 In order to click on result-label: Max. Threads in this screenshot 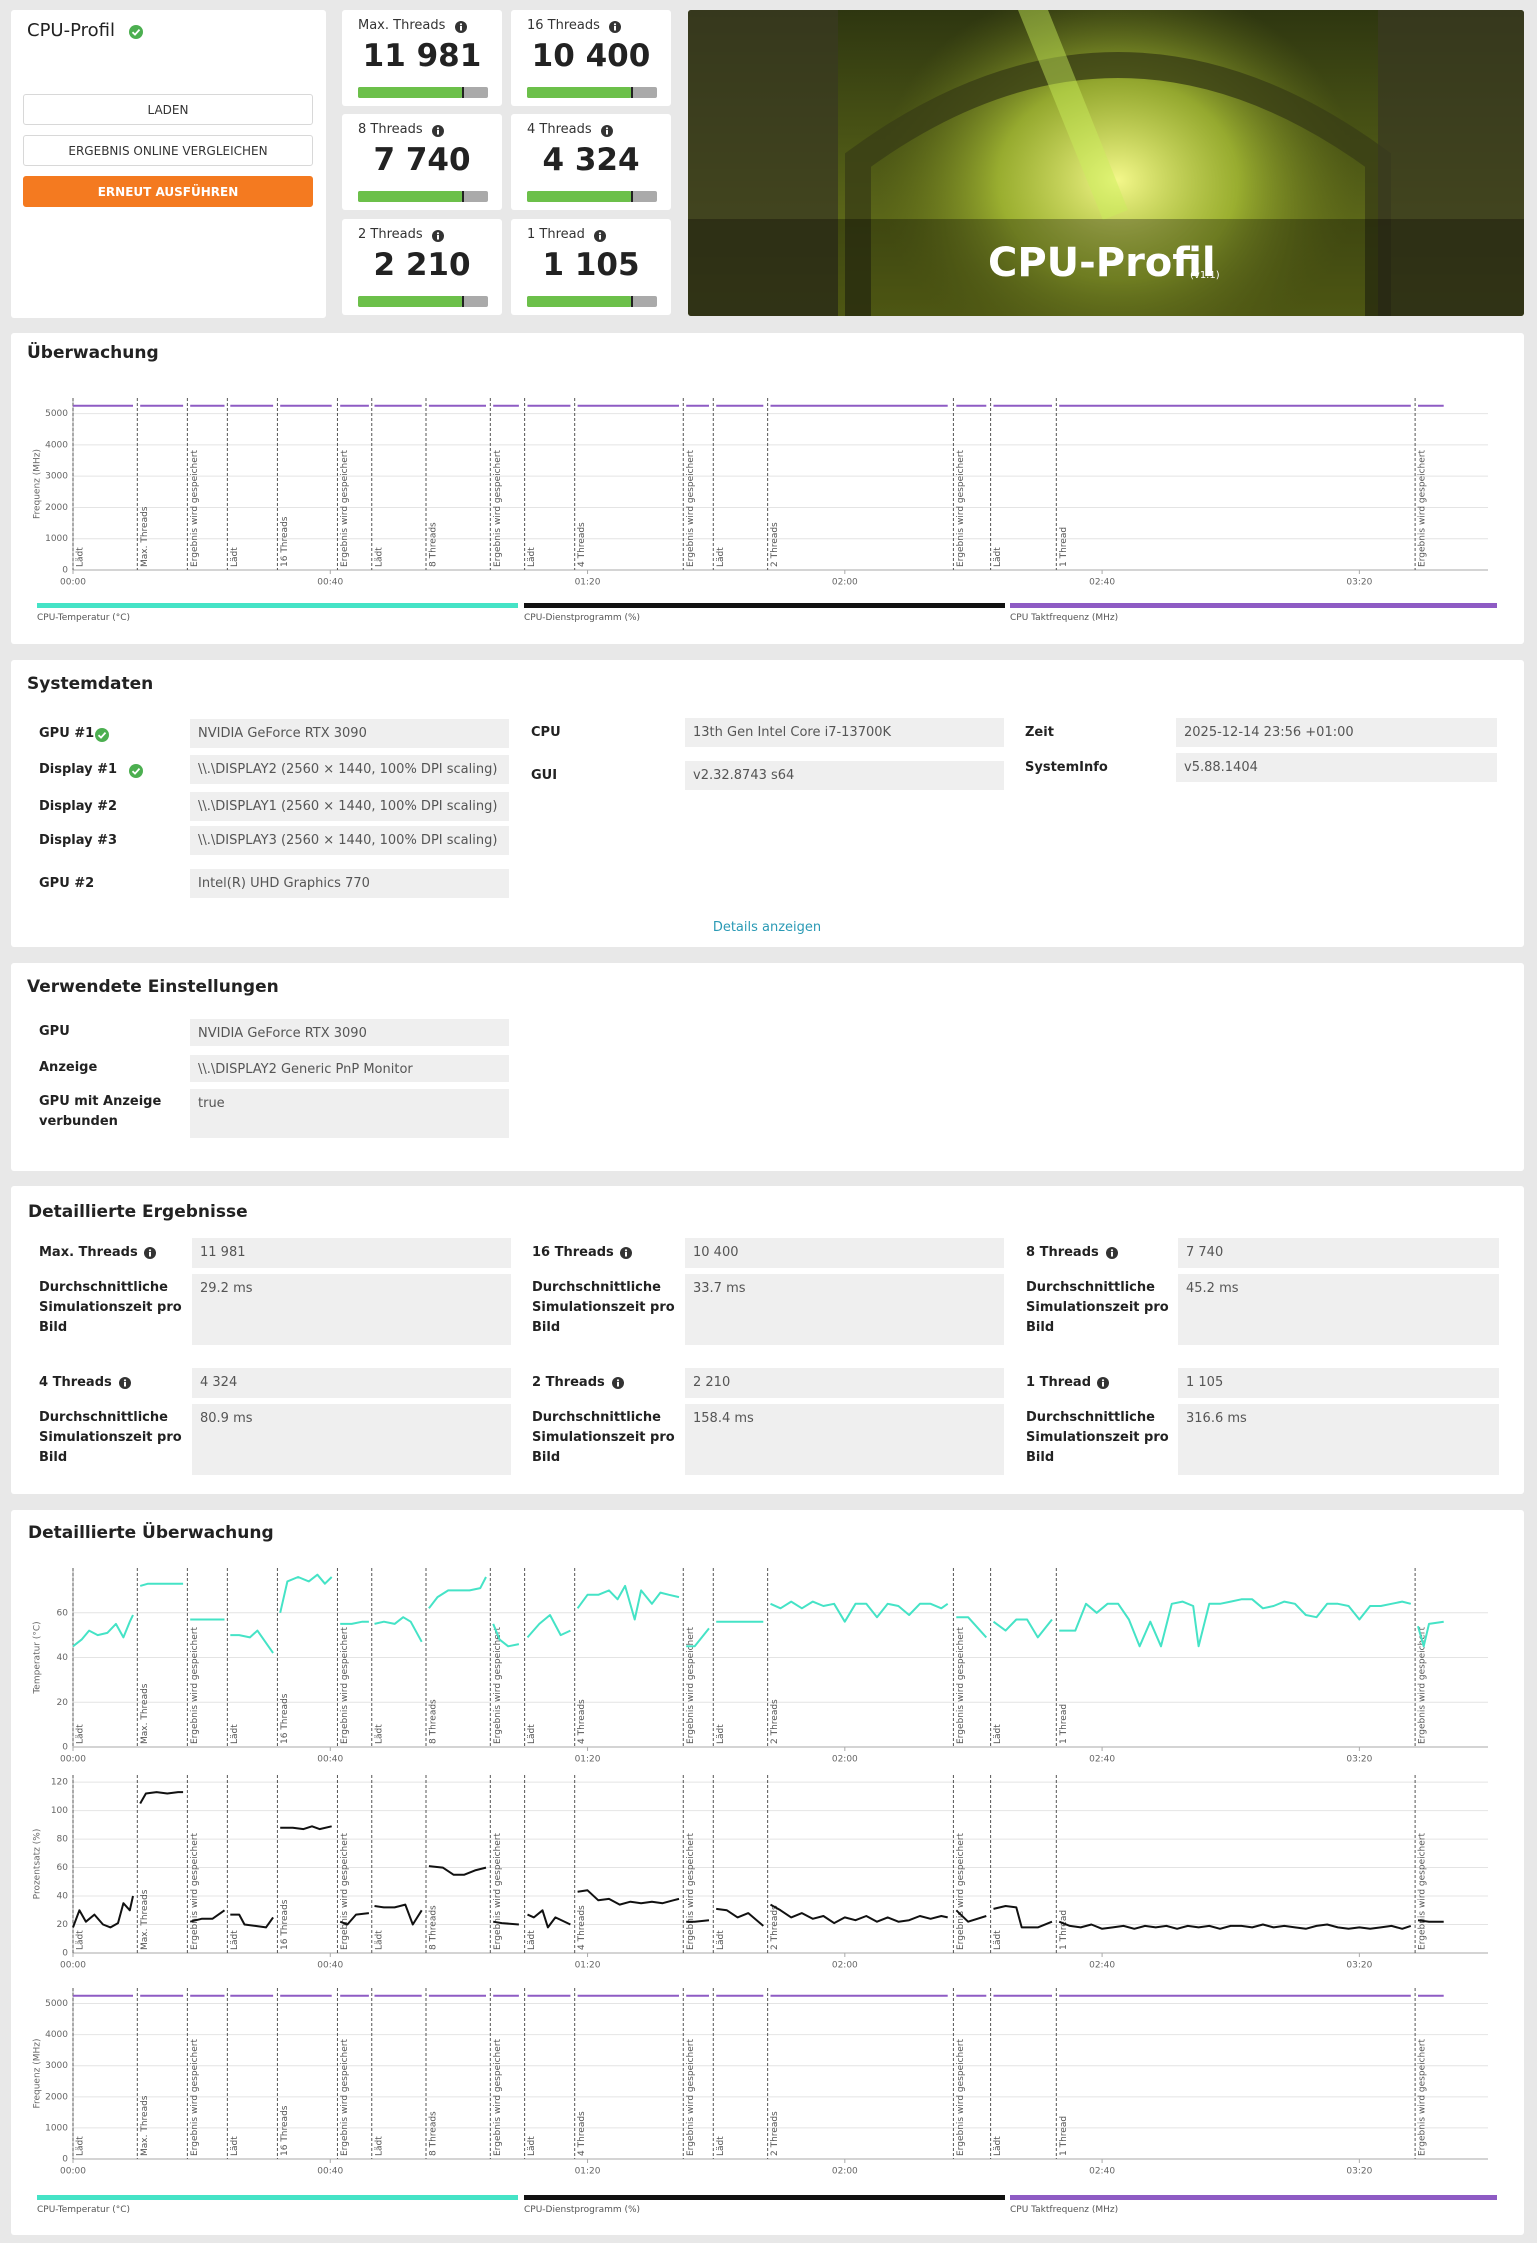, I will do `click(88, 1252)`.